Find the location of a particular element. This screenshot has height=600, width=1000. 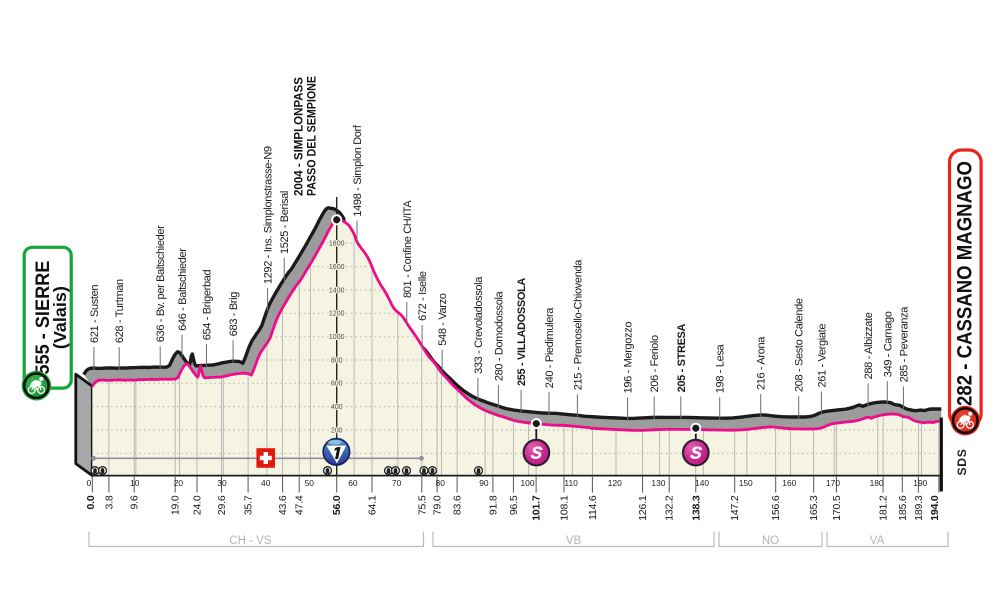

svg-text: 100 is located at coordinates (528, 483).